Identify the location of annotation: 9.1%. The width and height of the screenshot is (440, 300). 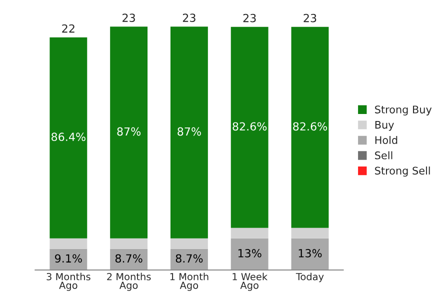
(68, 258).